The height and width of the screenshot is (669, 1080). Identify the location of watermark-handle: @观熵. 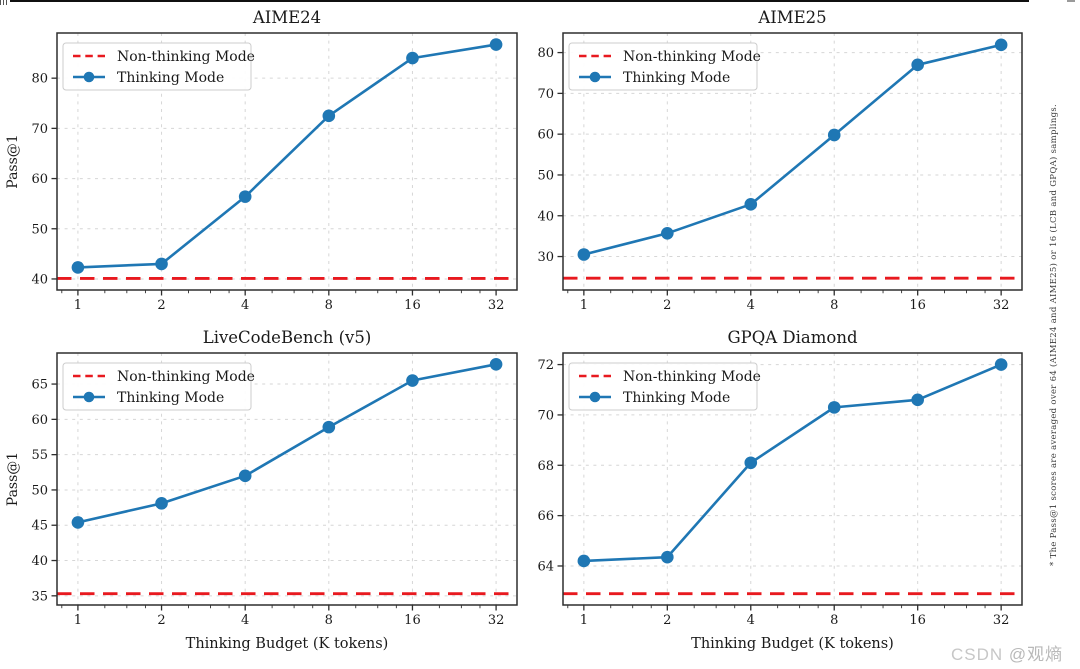
(1036, 654).